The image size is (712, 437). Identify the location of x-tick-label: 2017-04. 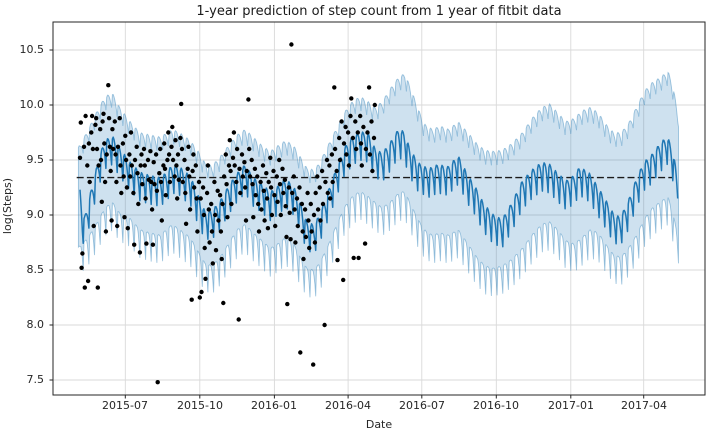
(644, 405).